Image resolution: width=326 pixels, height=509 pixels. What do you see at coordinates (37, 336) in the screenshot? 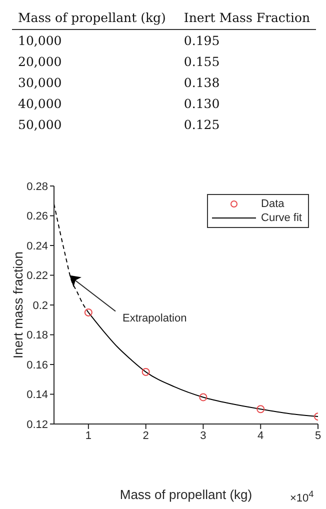
I see `y-tick-label: 0.18` at bounding box center [37, 336].